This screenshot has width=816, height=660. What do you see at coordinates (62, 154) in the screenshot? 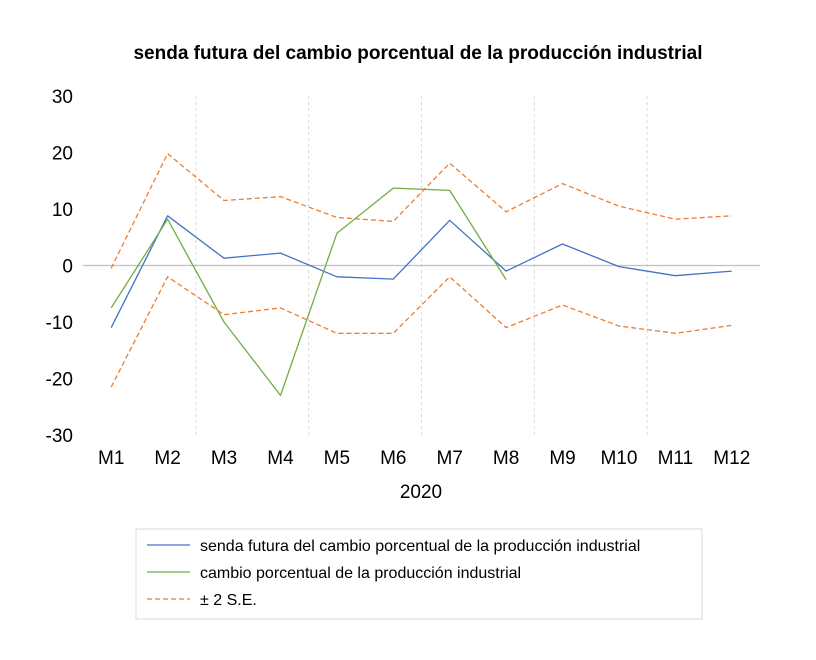
I see `y-tick-label: 20` at bounding box center [62, 154].